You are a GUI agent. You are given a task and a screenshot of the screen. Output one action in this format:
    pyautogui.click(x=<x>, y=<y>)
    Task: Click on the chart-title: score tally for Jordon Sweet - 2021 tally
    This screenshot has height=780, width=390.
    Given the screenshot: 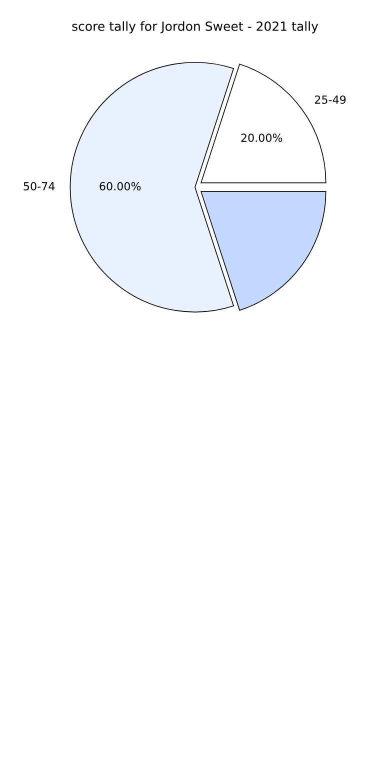 What is the action you would take?
    pyautogui.click(x=195, y=27)
    